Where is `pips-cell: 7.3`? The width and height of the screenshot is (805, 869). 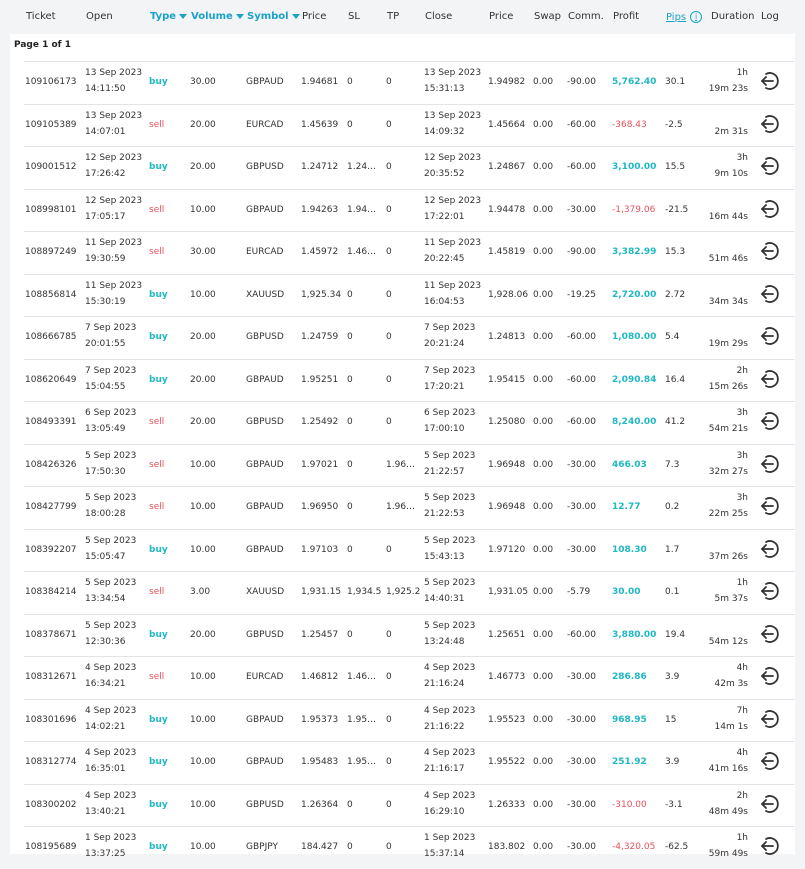 pips-cell: 7.3 is located at coordinates (672, 464).